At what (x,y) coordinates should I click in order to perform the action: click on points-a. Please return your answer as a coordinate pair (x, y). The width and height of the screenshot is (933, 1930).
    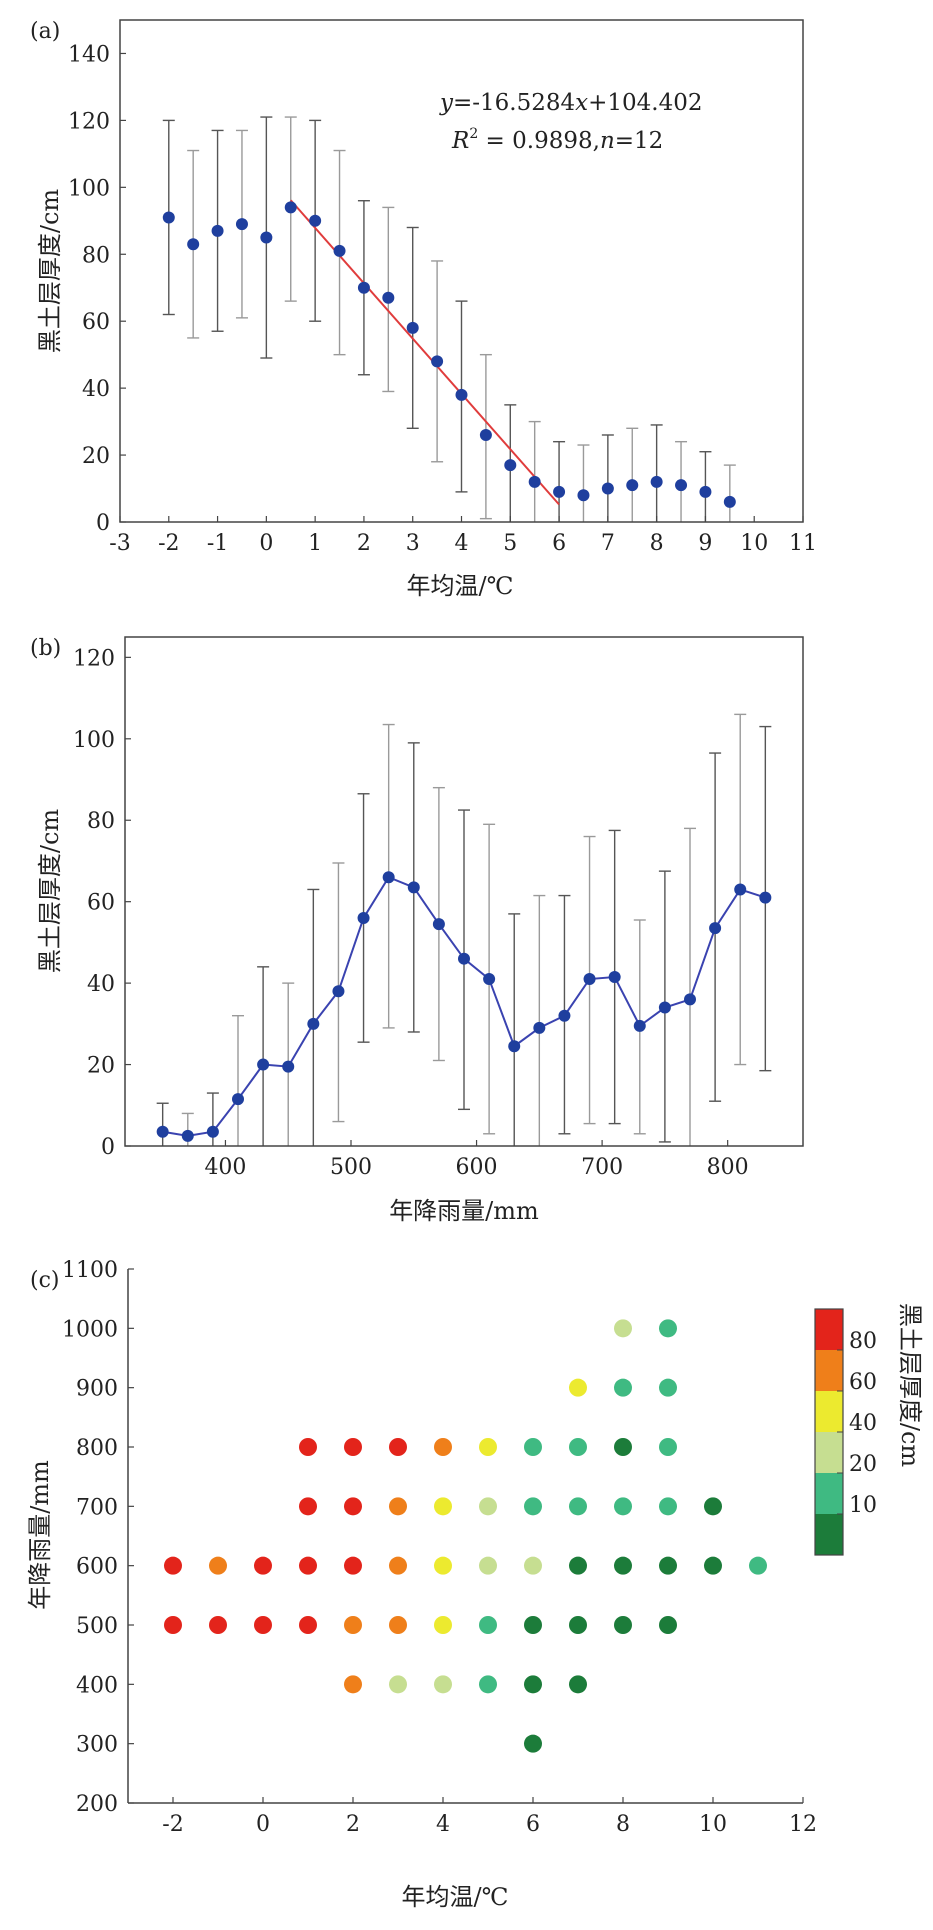
    Looking at the image, I should click on (449, 354).